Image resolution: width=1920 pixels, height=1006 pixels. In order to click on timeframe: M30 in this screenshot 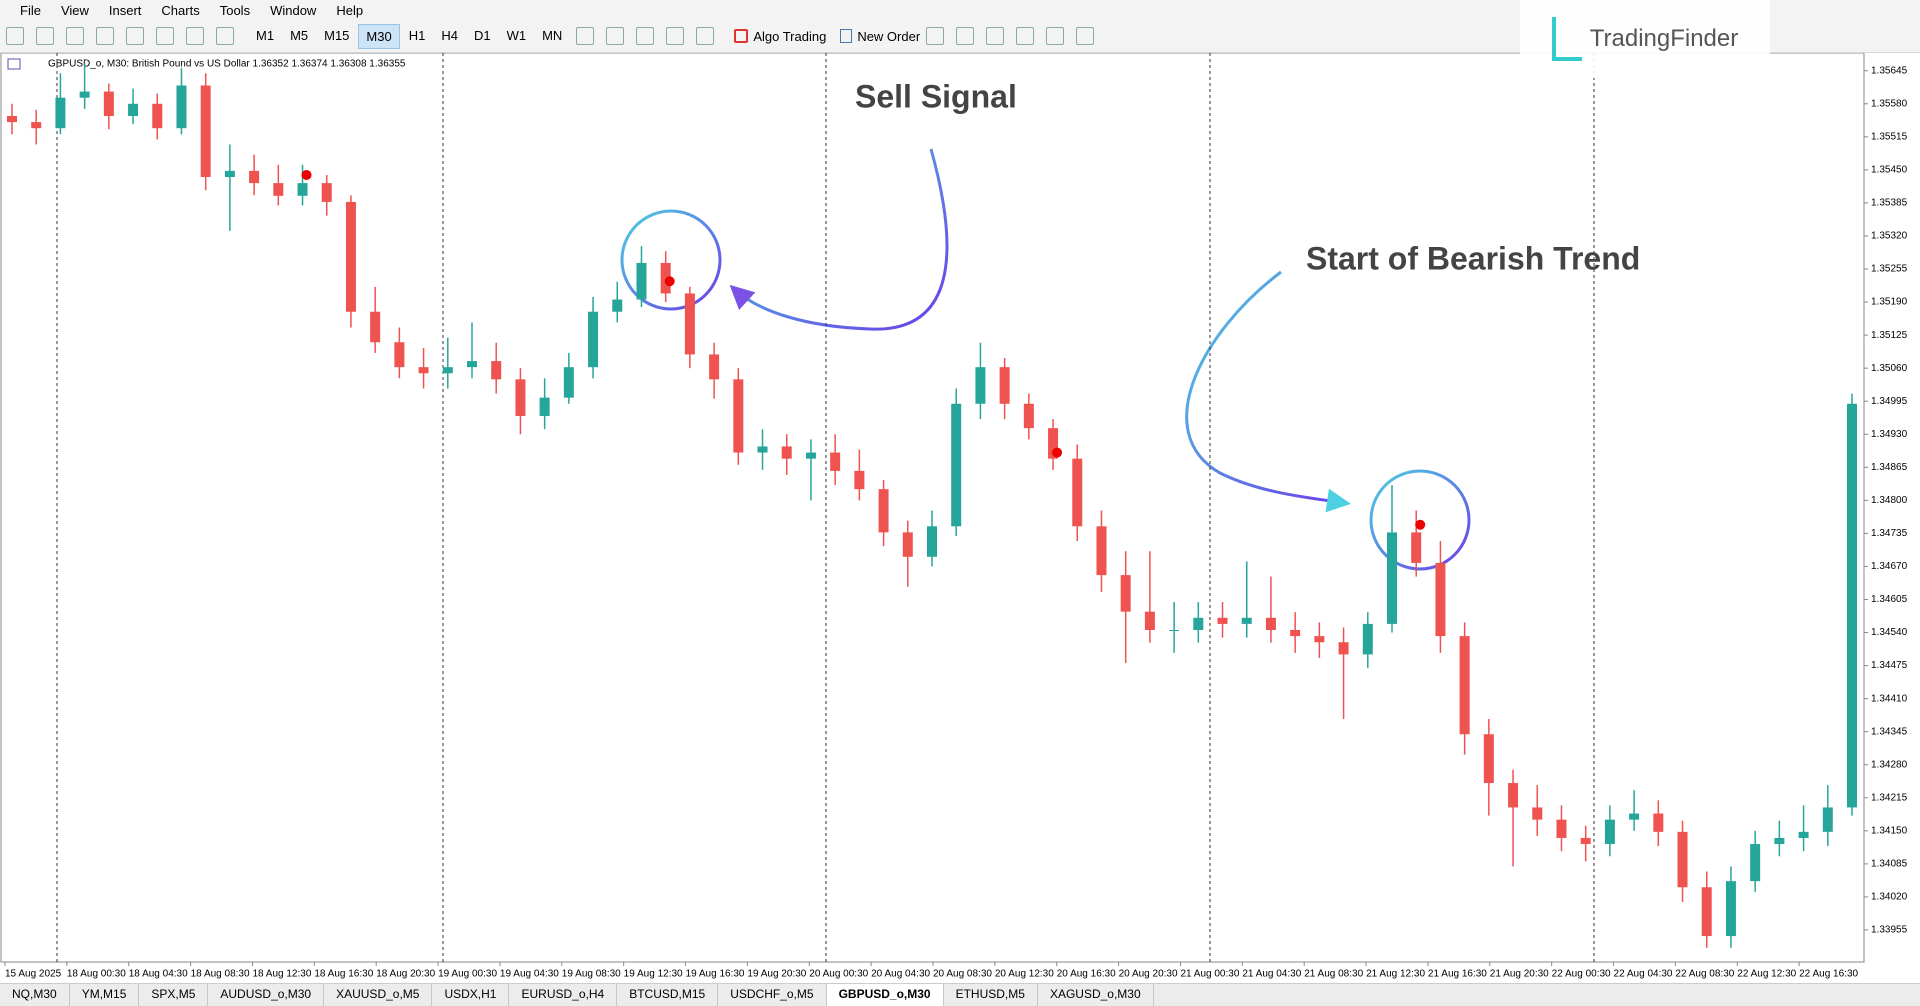, I will do `click(379, 36)`.